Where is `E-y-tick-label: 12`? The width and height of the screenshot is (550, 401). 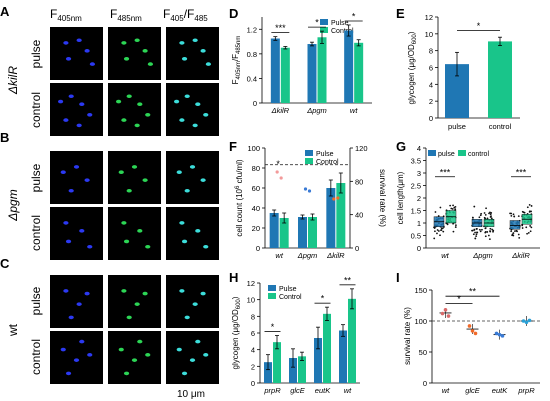 E-y-tick-label: 12 is located at coordinates (429, 17).